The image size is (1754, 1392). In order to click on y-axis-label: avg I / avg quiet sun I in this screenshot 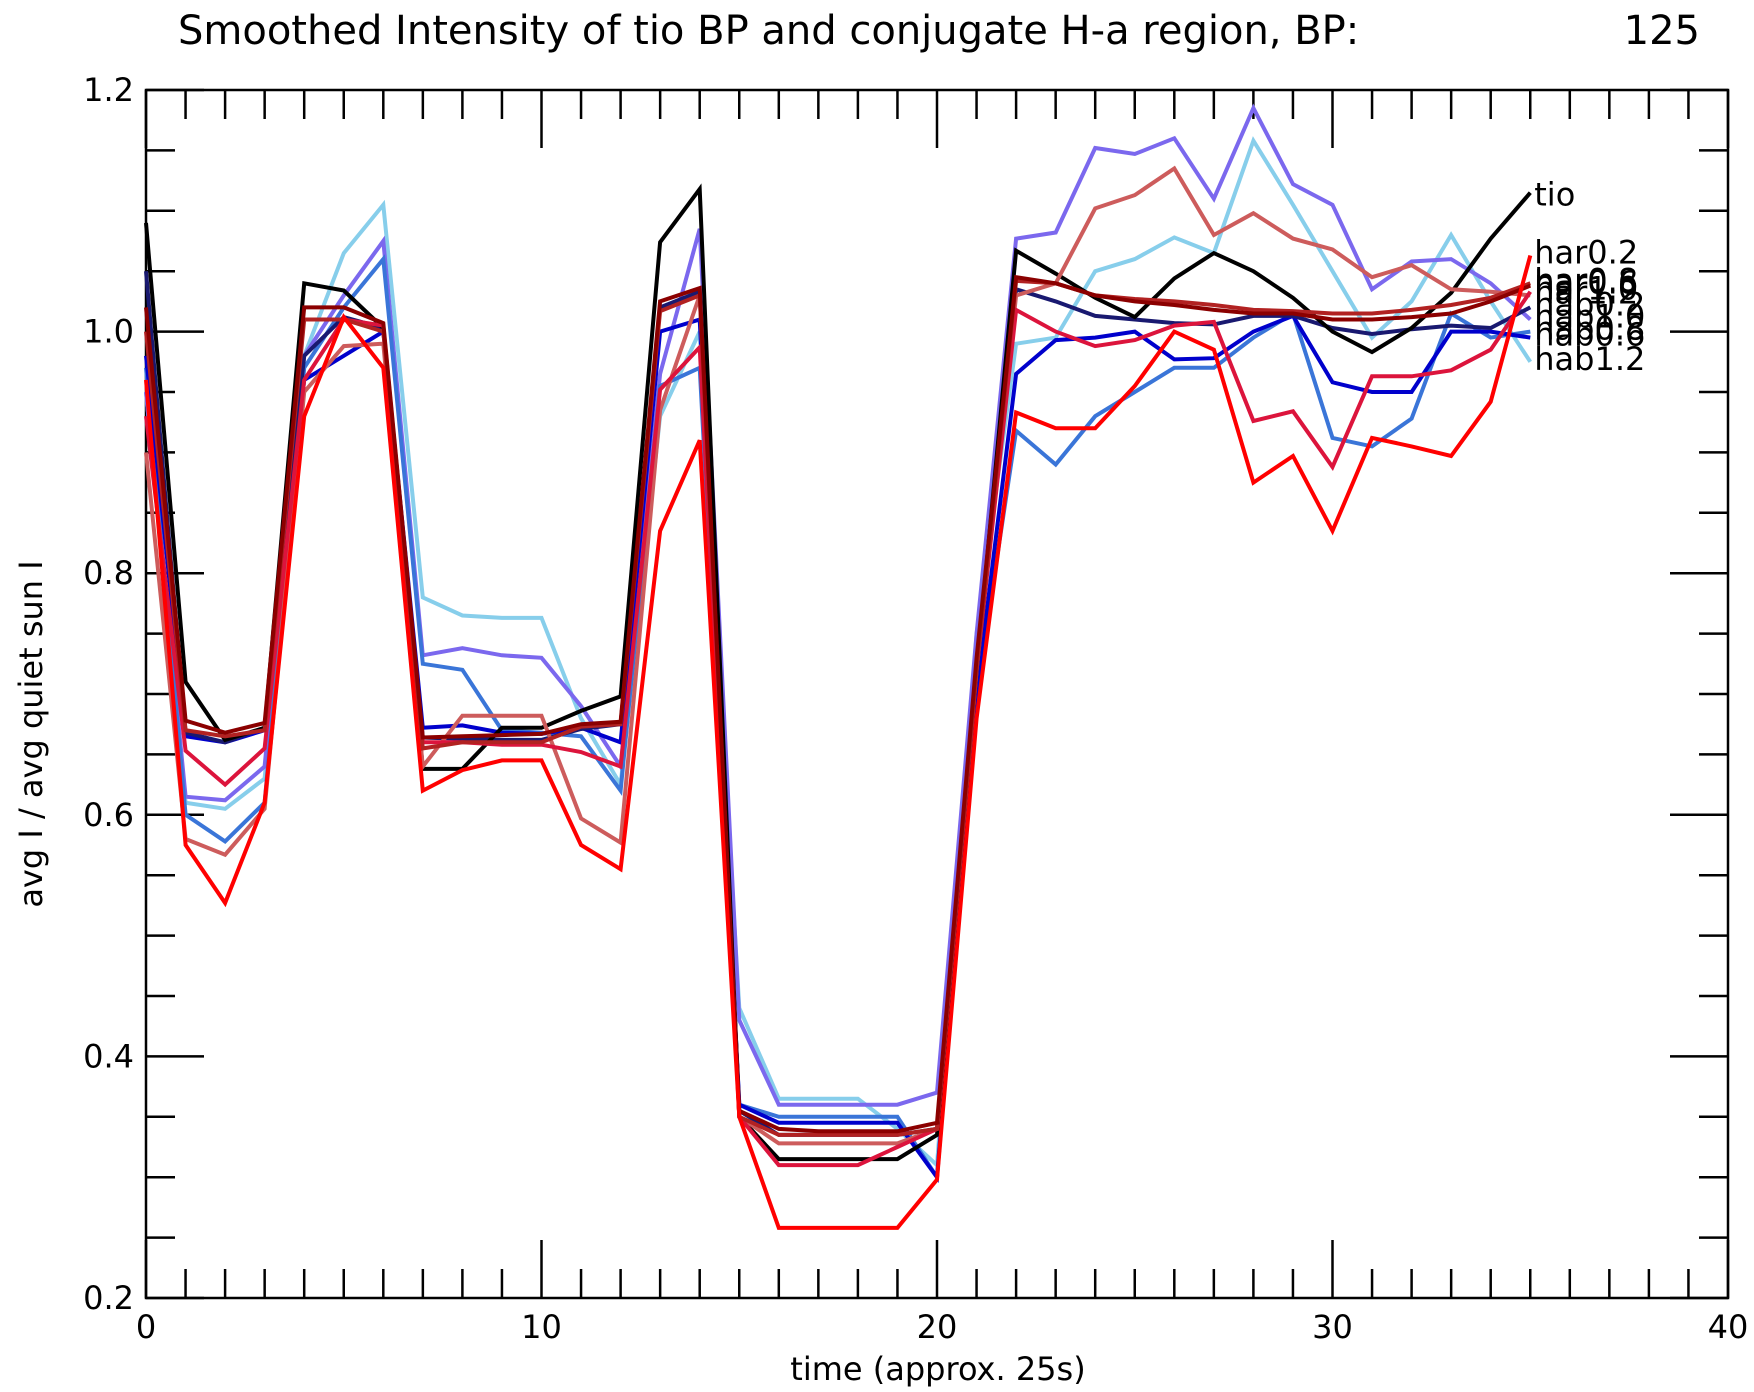, I will do `click(31, 733)`.